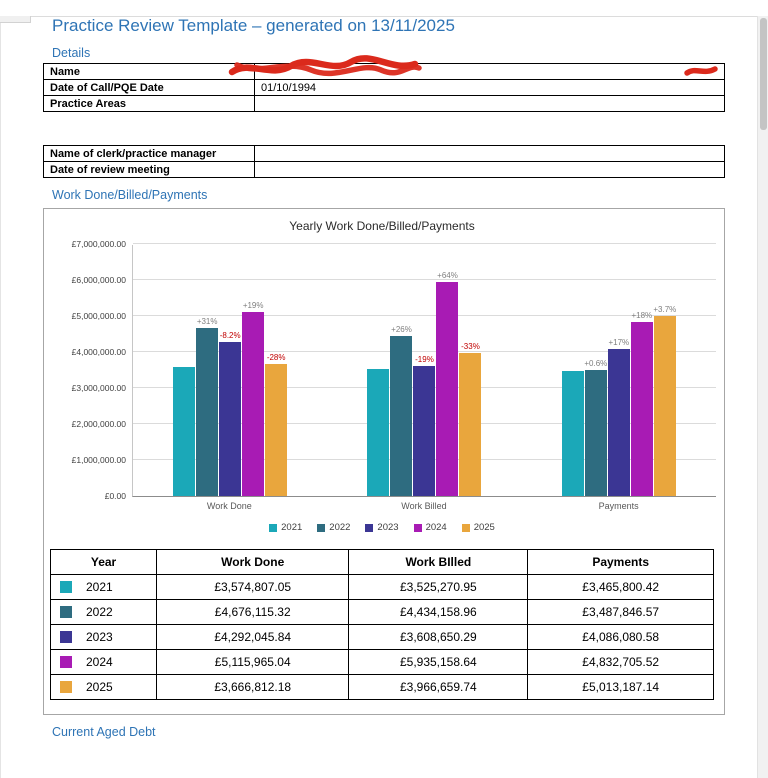  I want to click on legend-item-2023: 2023, so click(382, 527).